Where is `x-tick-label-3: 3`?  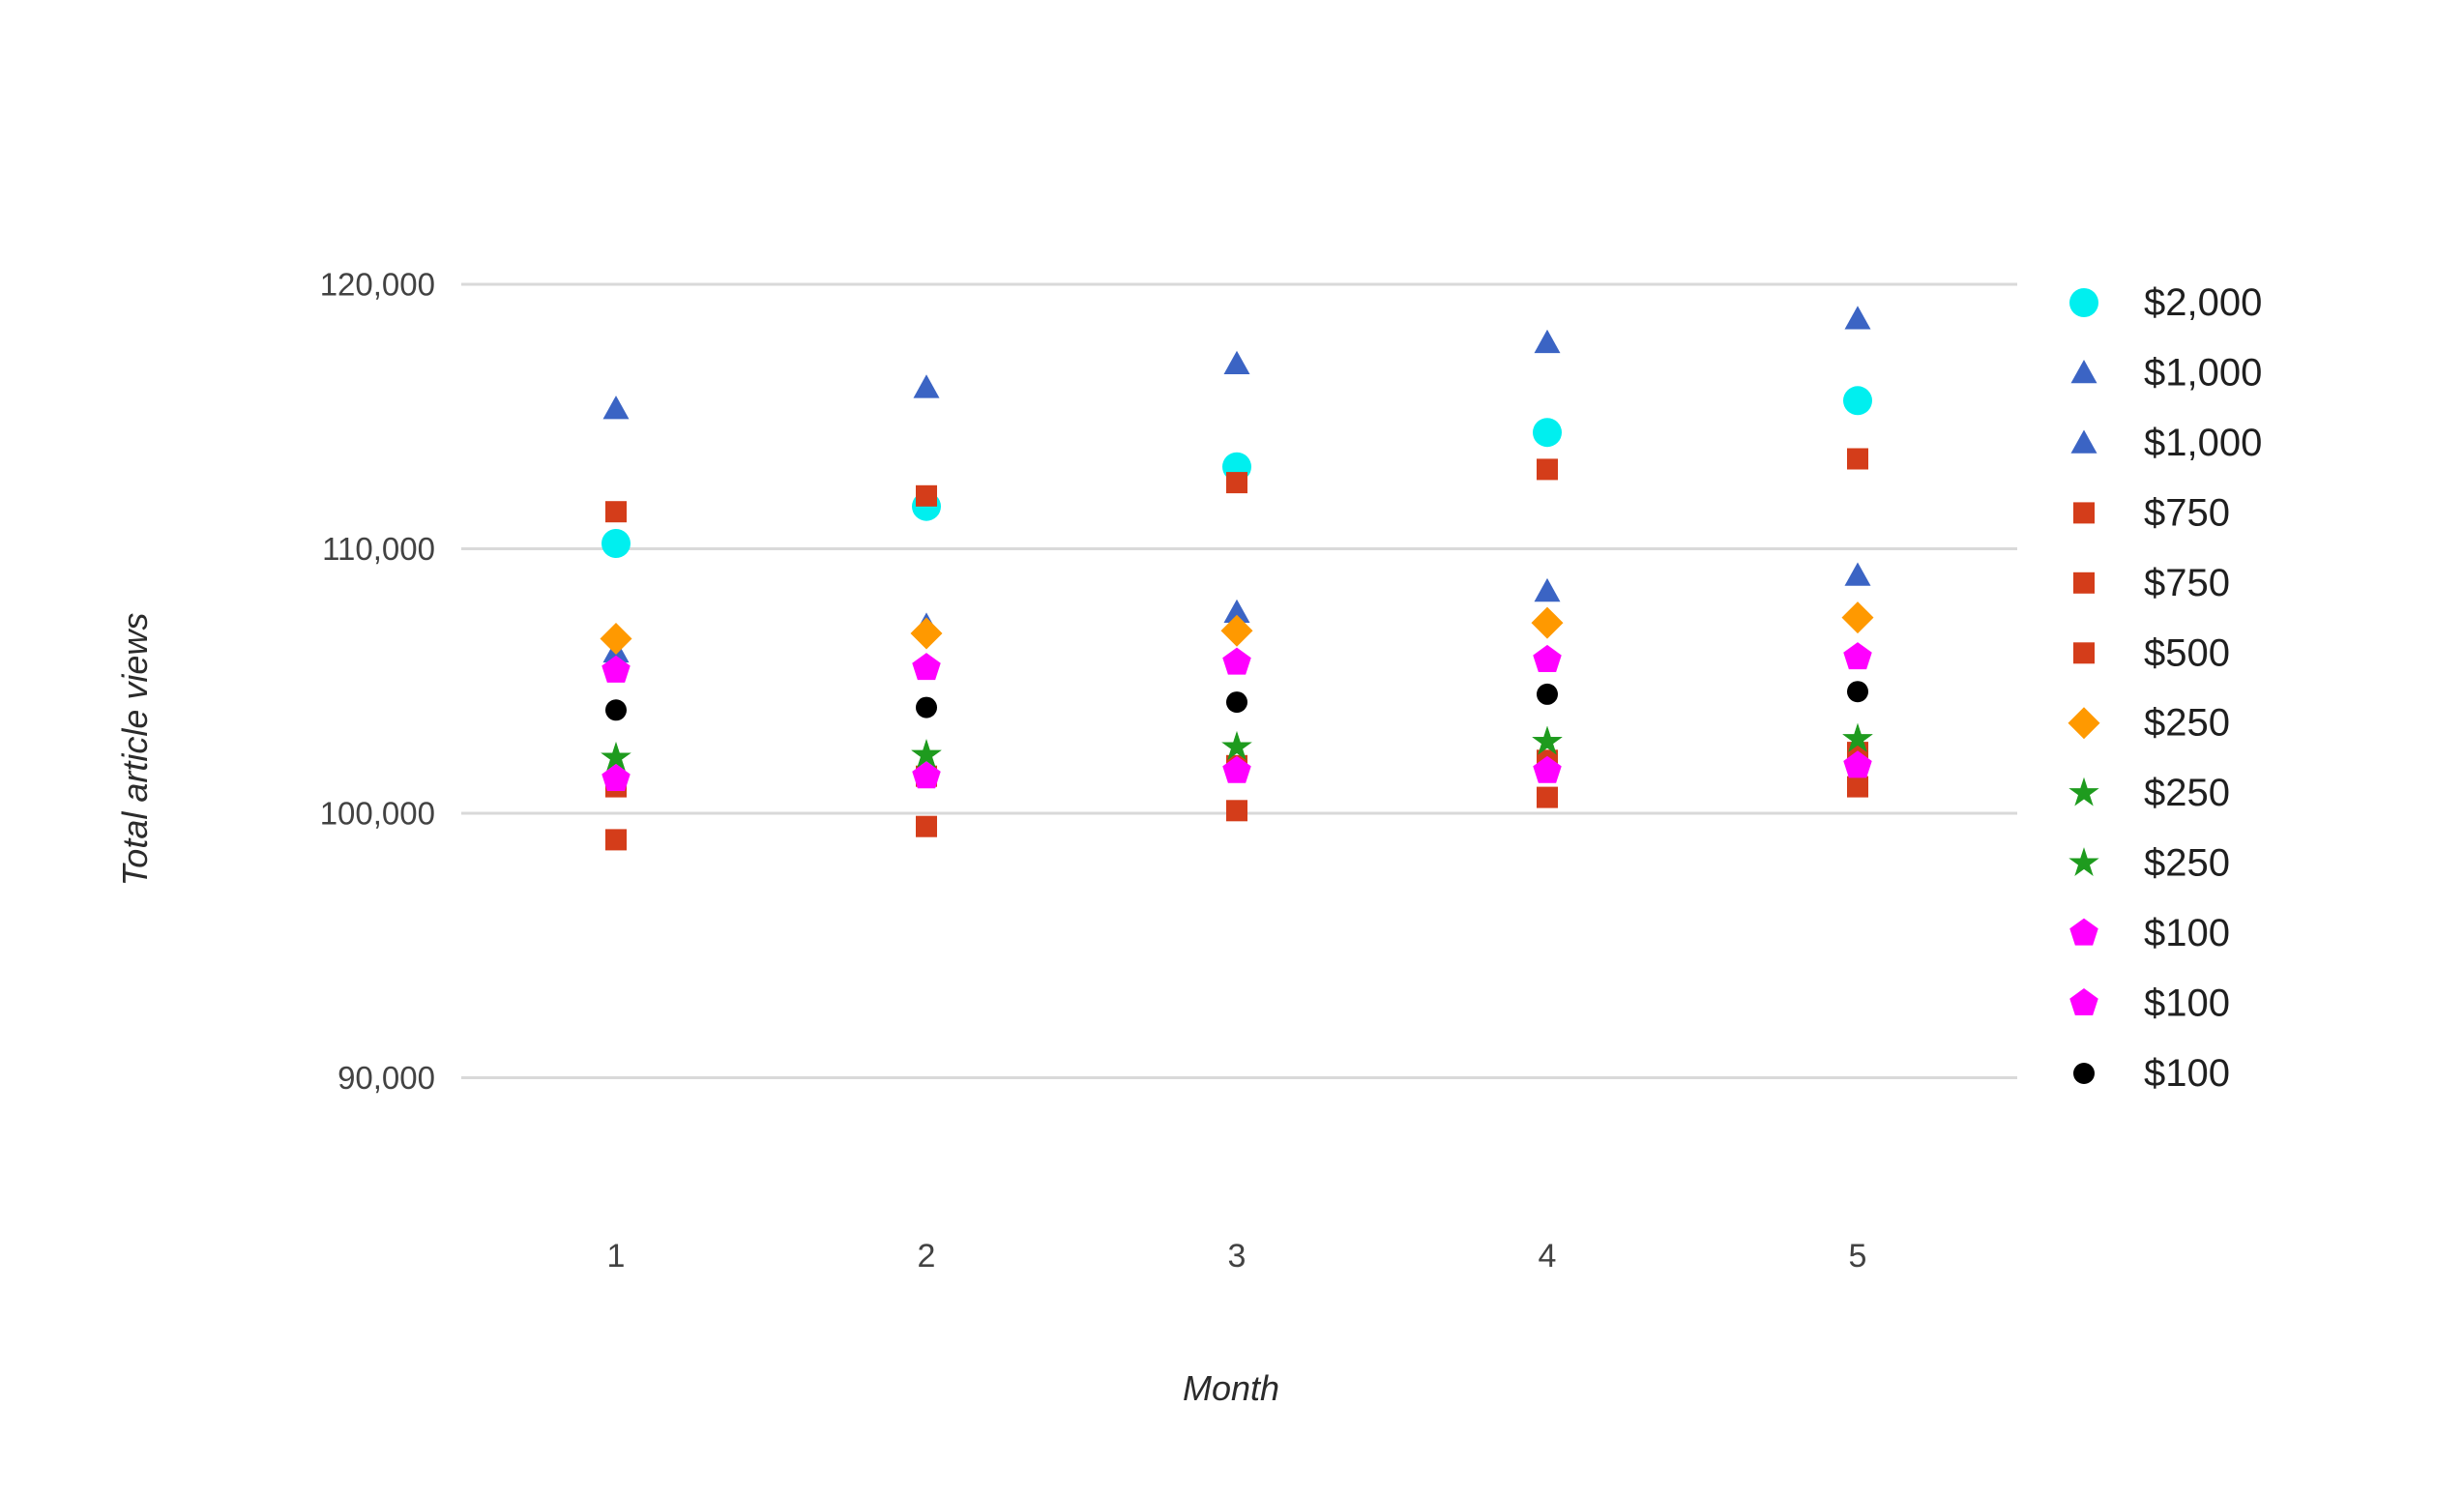 x-tick-label-3: 3 is located at coordinates (1237, 1257).